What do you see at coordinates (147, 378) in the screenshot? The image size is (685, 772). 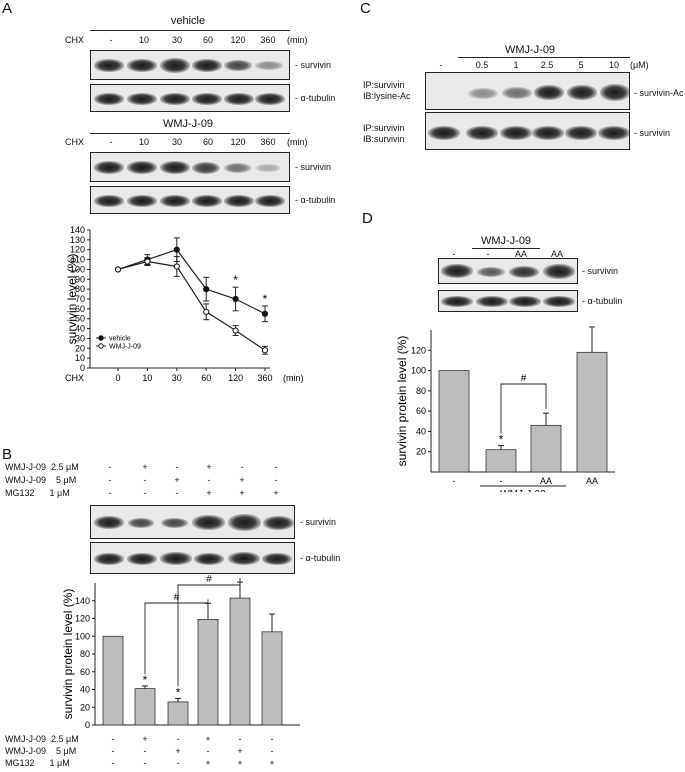 I see `x-tick-label: 10` at bounding box center [147, 378].